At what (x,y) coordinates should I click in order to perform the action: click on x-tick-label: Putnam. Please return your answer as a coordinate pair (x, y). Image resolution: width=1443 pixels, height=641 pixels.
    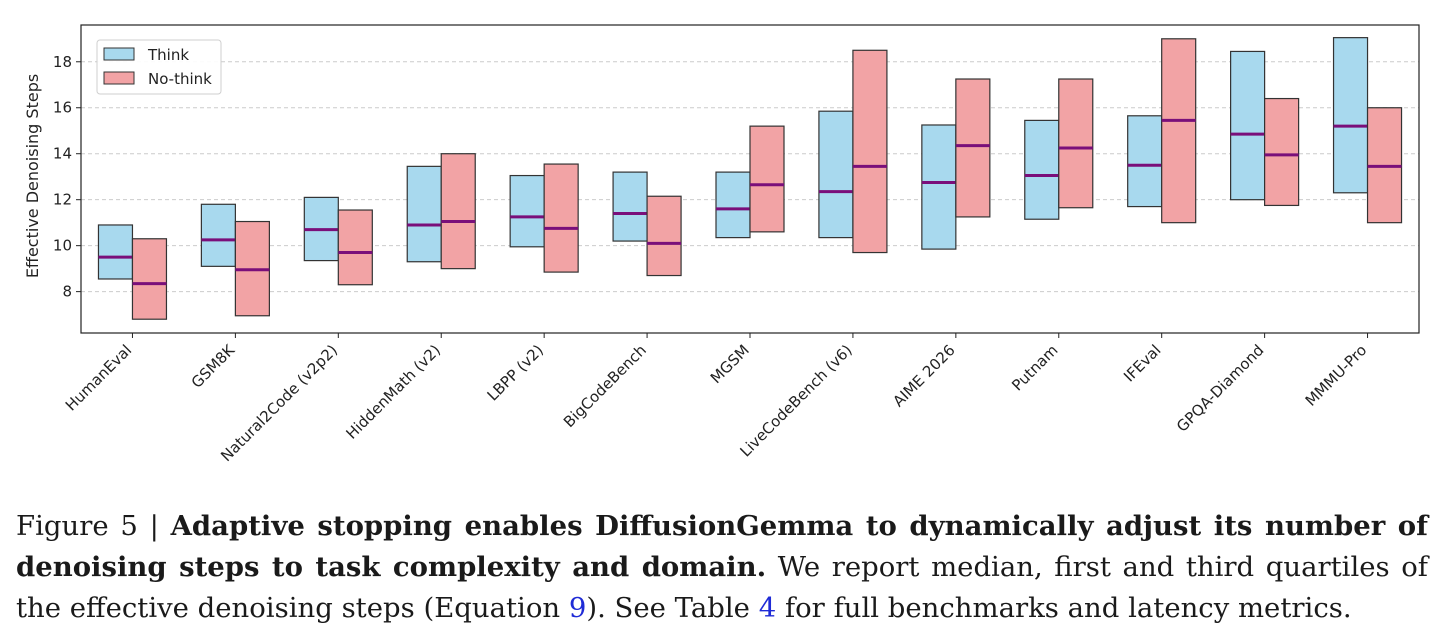
    Looking at the image, I should click on (1034, 367).